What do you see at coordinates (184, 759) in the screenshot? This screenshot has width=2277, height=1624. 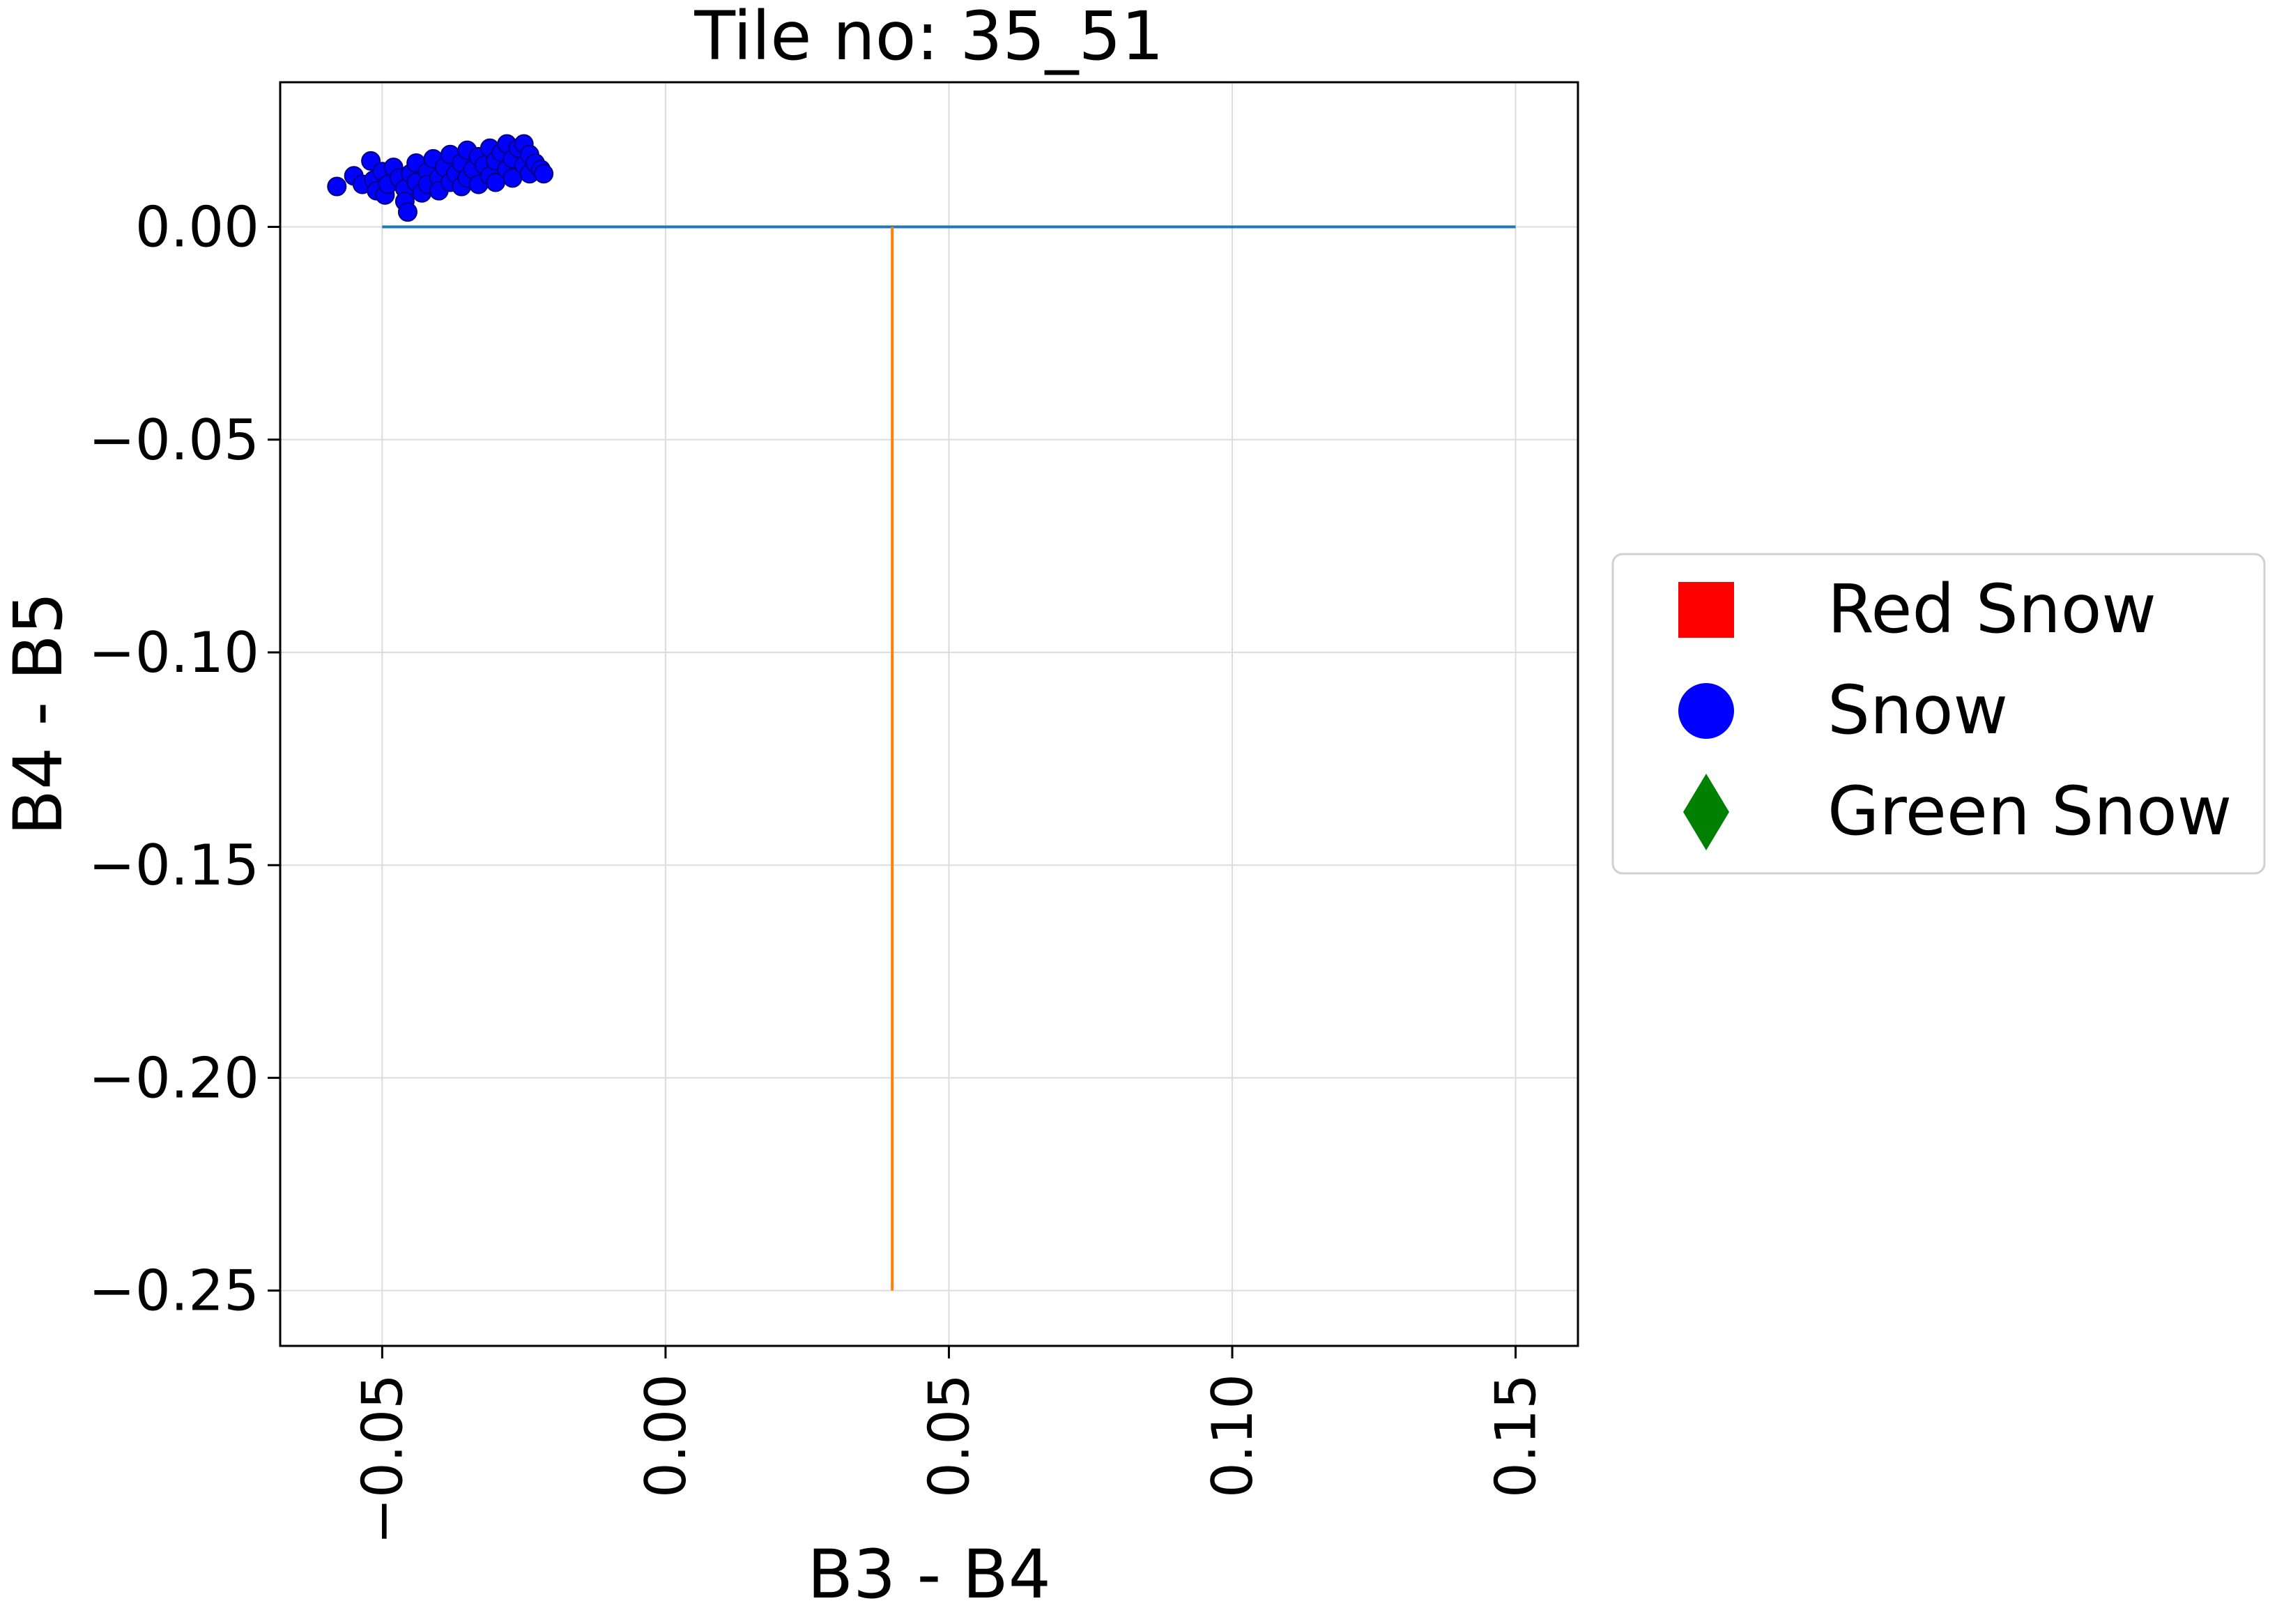 I see `y-axis-ticks: 0.00 −0.05 −0.10 −0.15 −0.20 −0.25` at bounding box center [184, 759].